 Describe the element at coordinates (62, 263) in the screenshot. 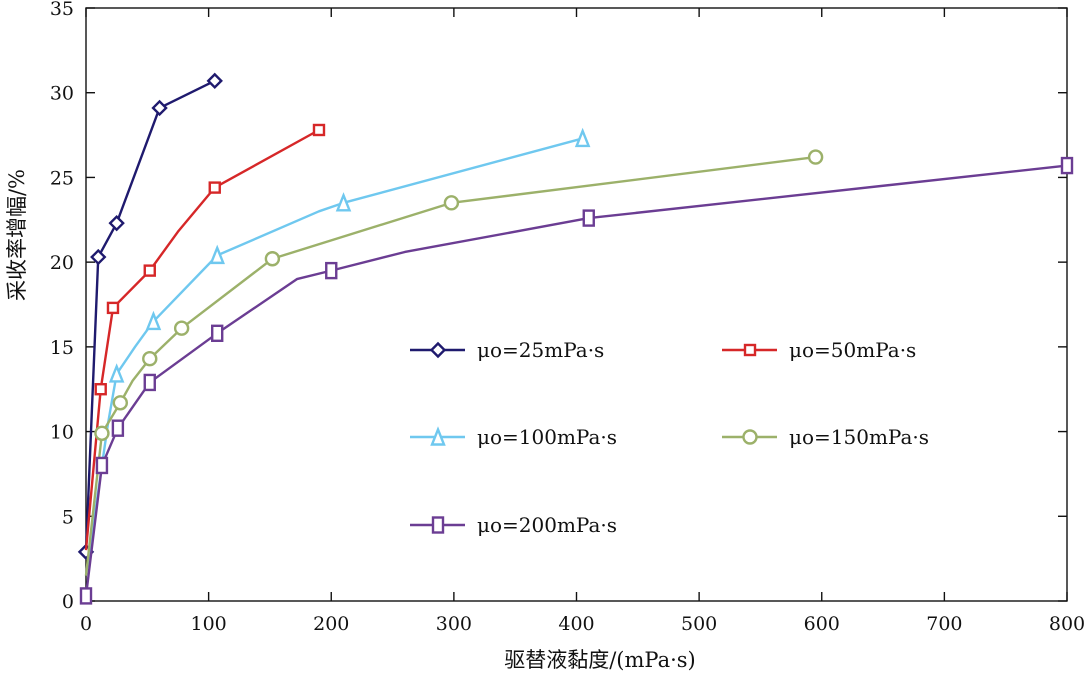

I see `y-tick-label: 20` at that location.